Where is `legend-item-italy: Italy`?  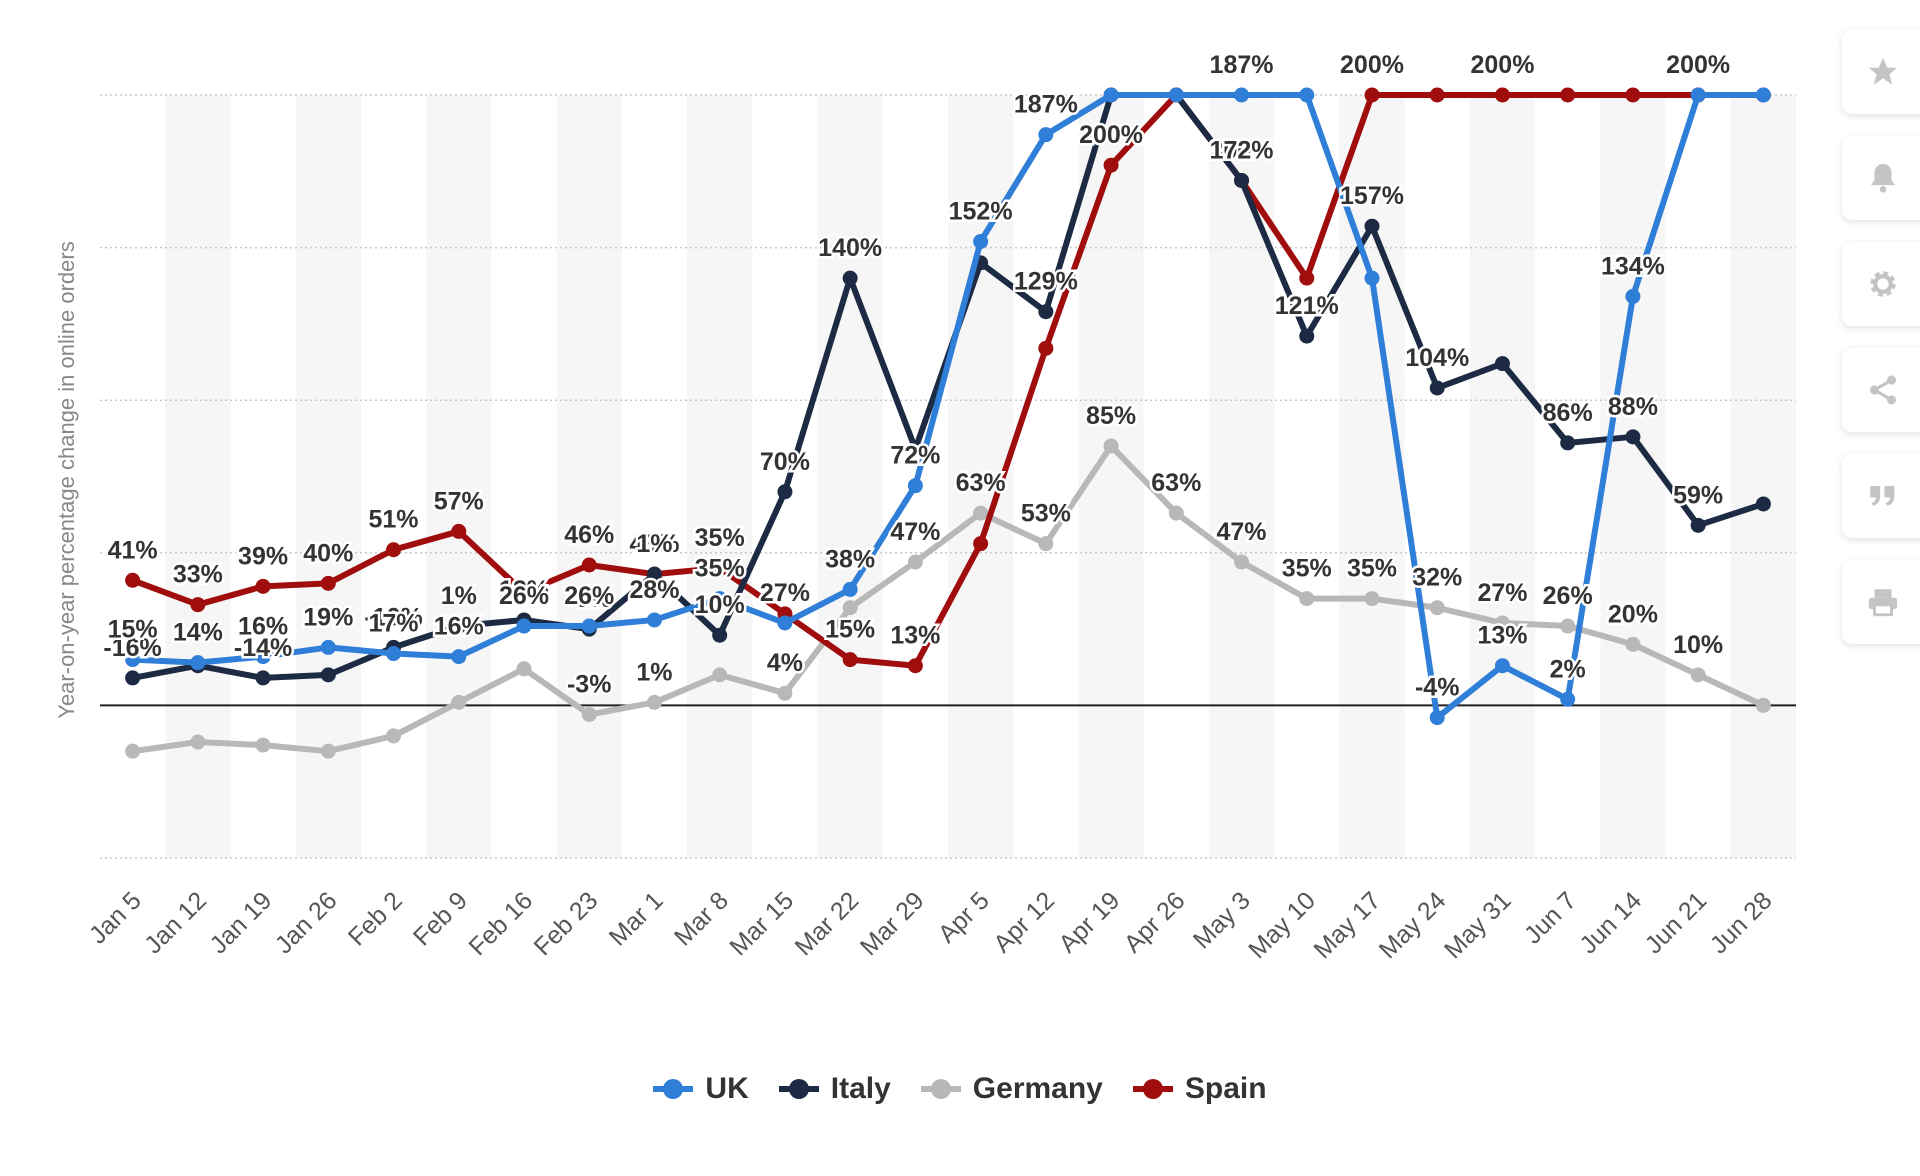 legend-item-italy: Italy is located at coordinates (834, 1089).